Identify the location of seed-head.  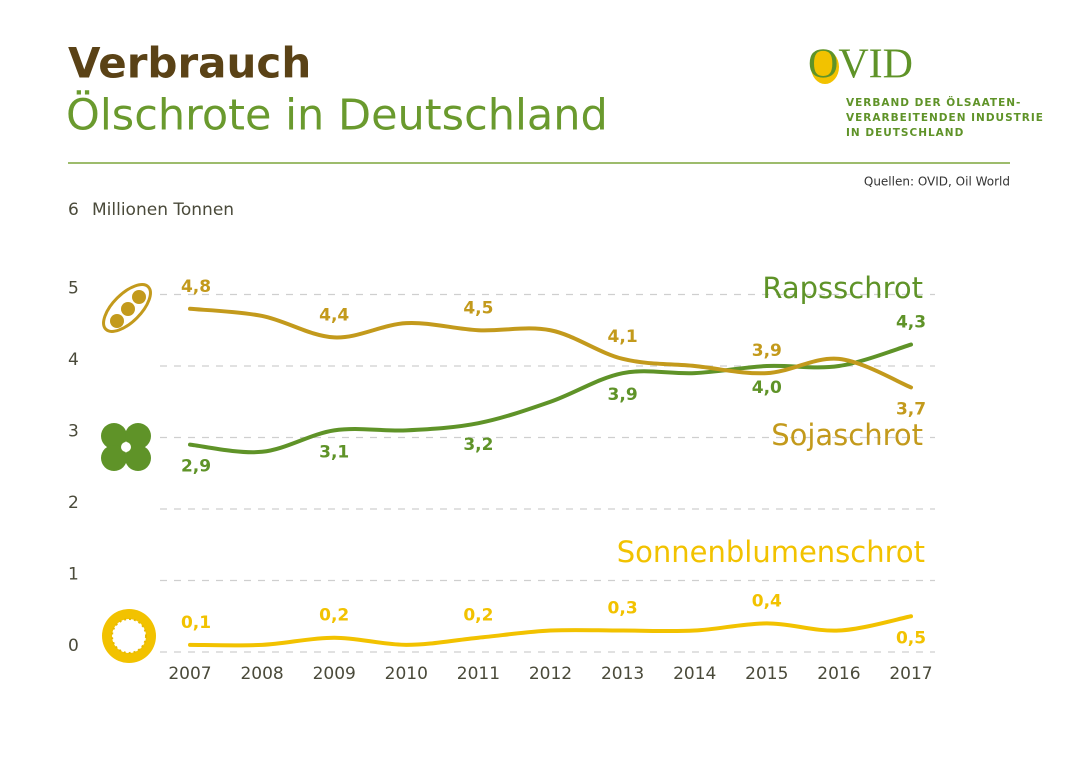
(129, 636).